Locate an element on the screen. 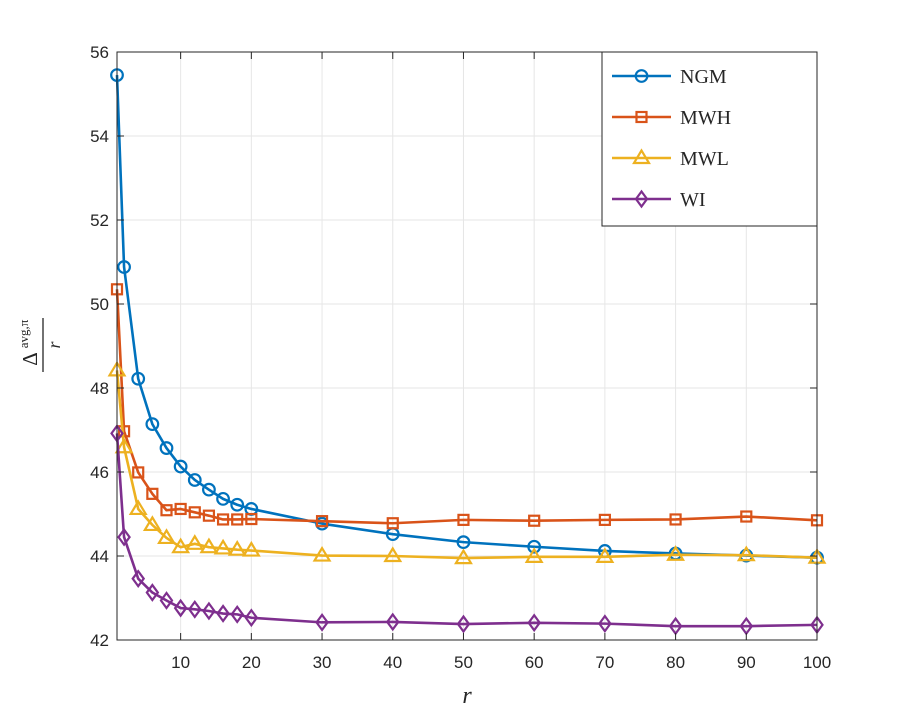 This screenshot has height=718, width=897. legend-label: MWL is located at coordinates (704, 159).